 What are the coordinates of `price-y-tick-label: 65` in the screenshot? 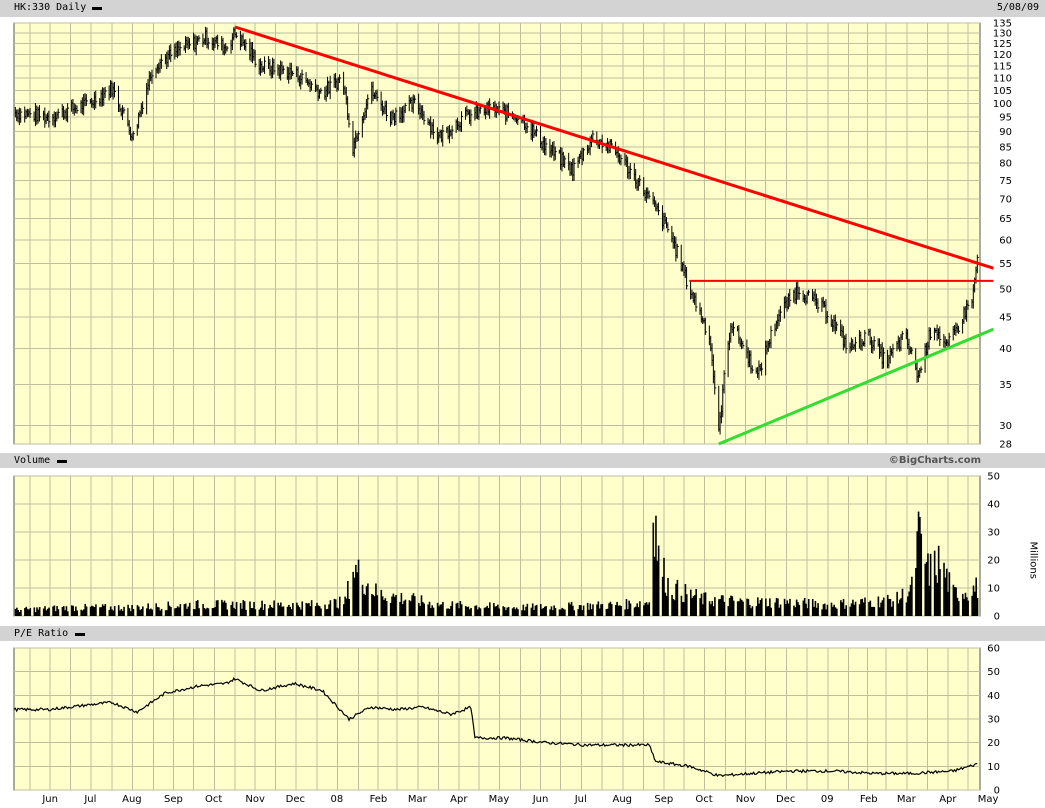 It's located at (1005, 219).